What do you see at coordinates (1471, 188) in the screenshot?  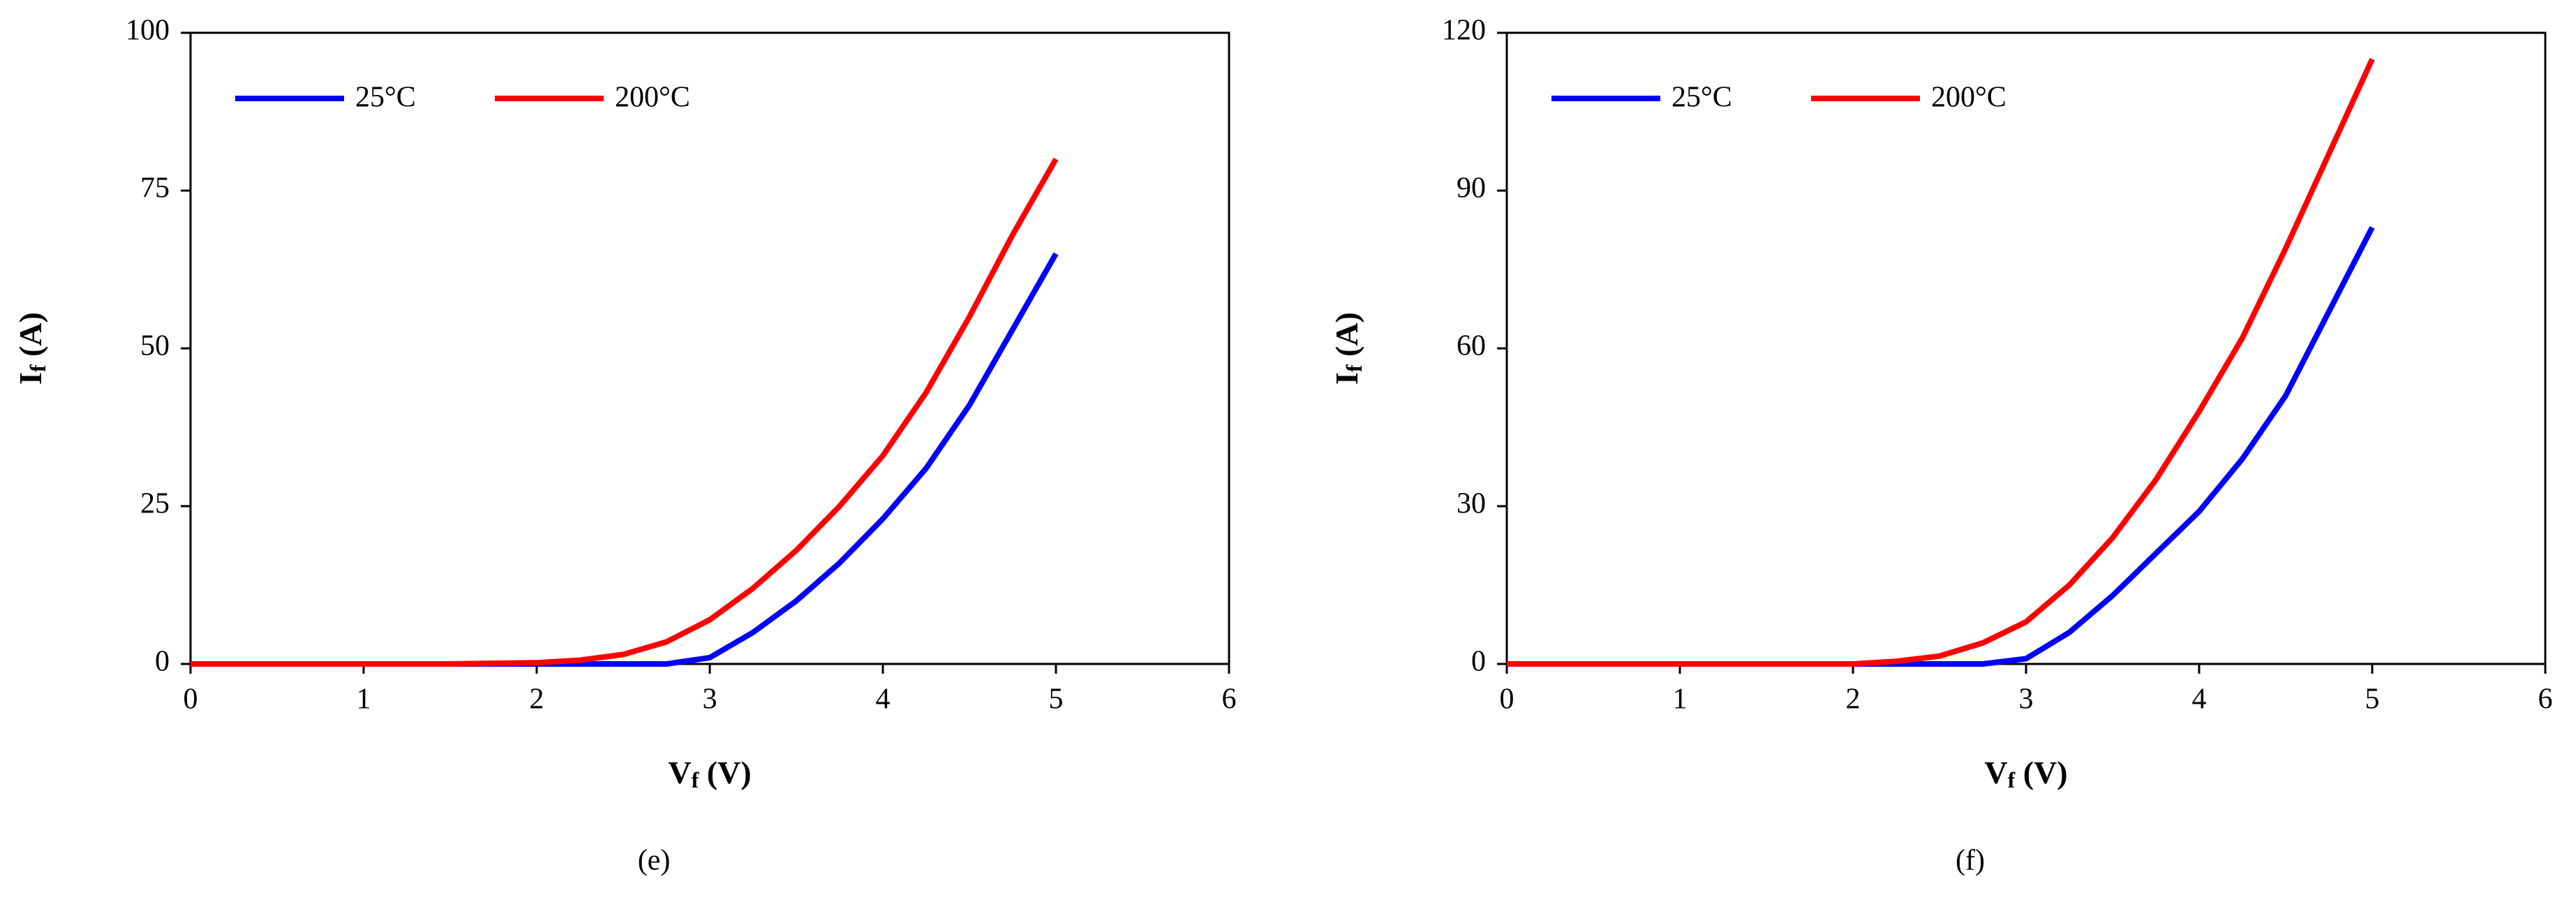 I see `y-tick-label: 90` at bounding box center [1471, 188].